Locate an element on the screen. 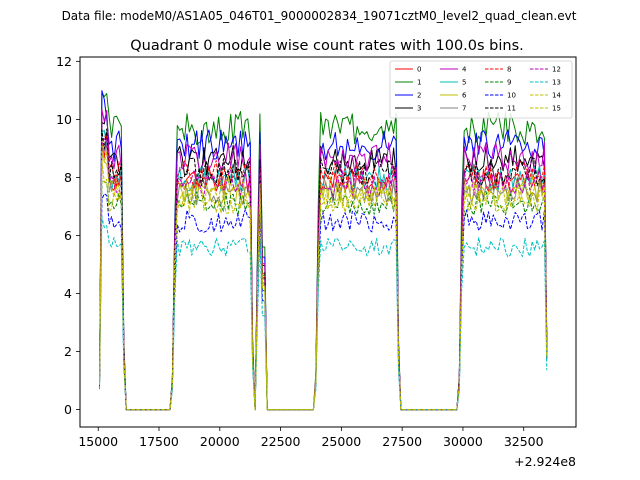 Image resolution: width=640 pixels, height=480 pixels. legend-label-9: 9 is located at coordinates (509, 83).